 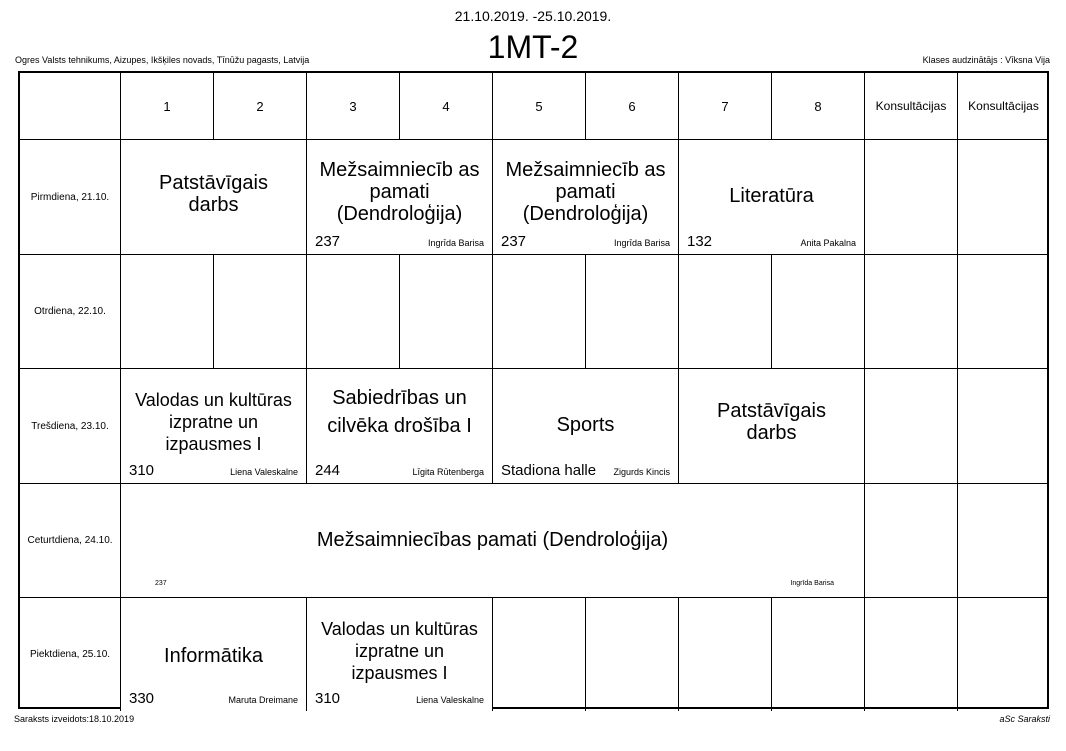 I want to click on lesson-subject: Sports, so click(x=585, y=425).